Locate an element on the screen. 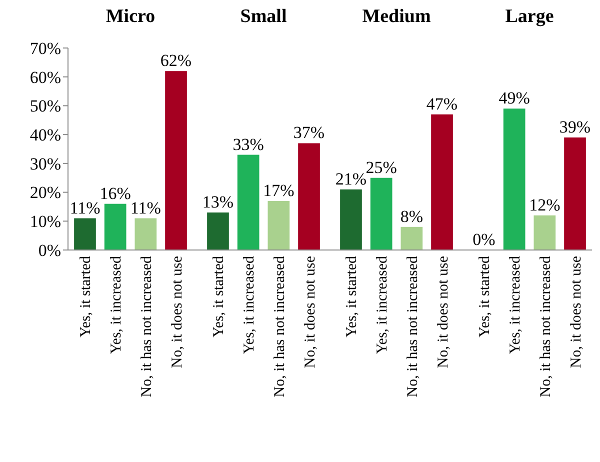 This screenshot has height=462, width=600. data-label: 0% is located at coordinates (484, 239).